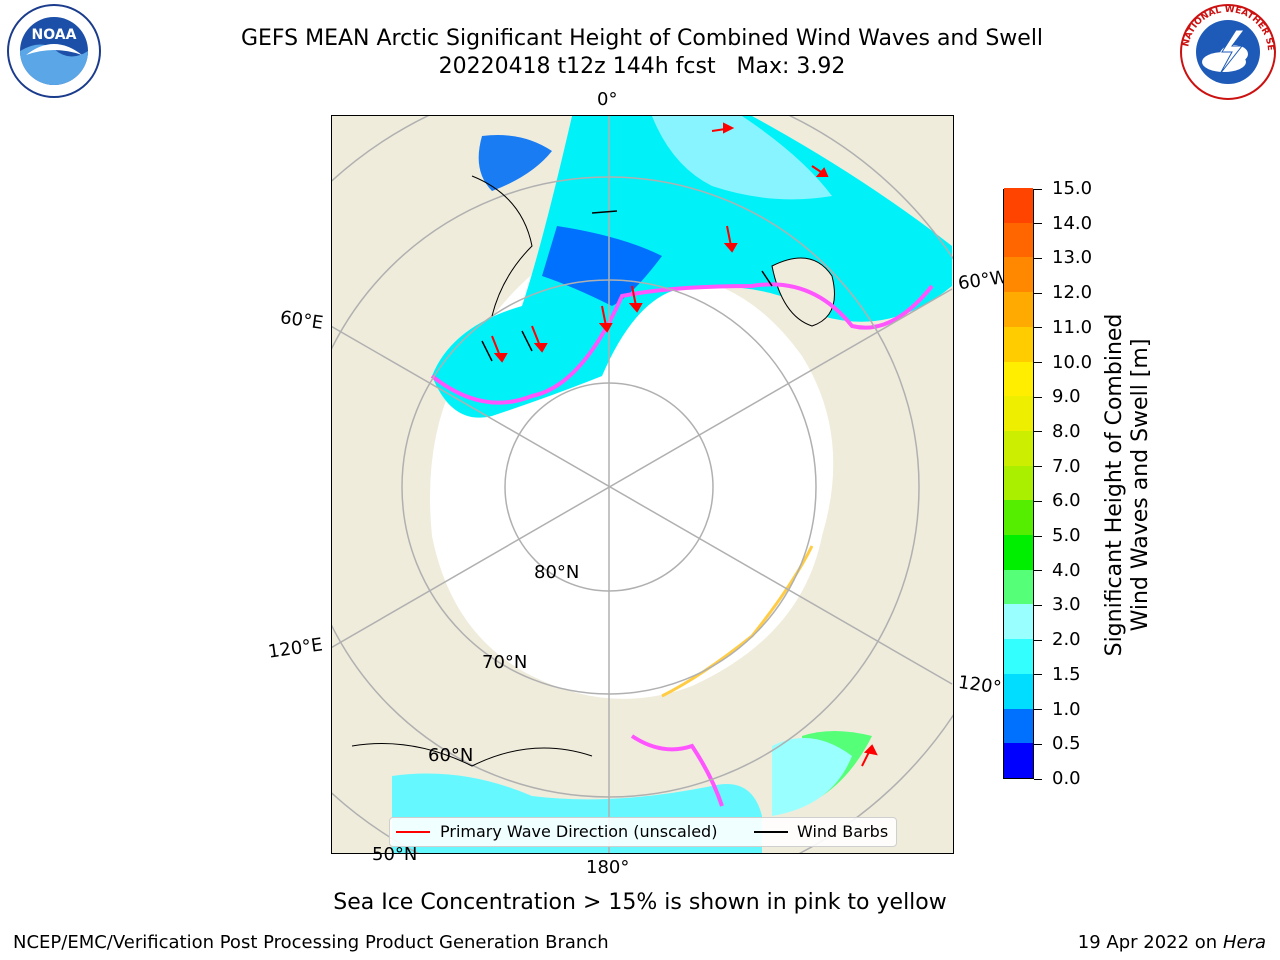 Image resolution: width=1280 pixels, height=960 pixels. I want to click on legend-barb-line, so click(771, 832).